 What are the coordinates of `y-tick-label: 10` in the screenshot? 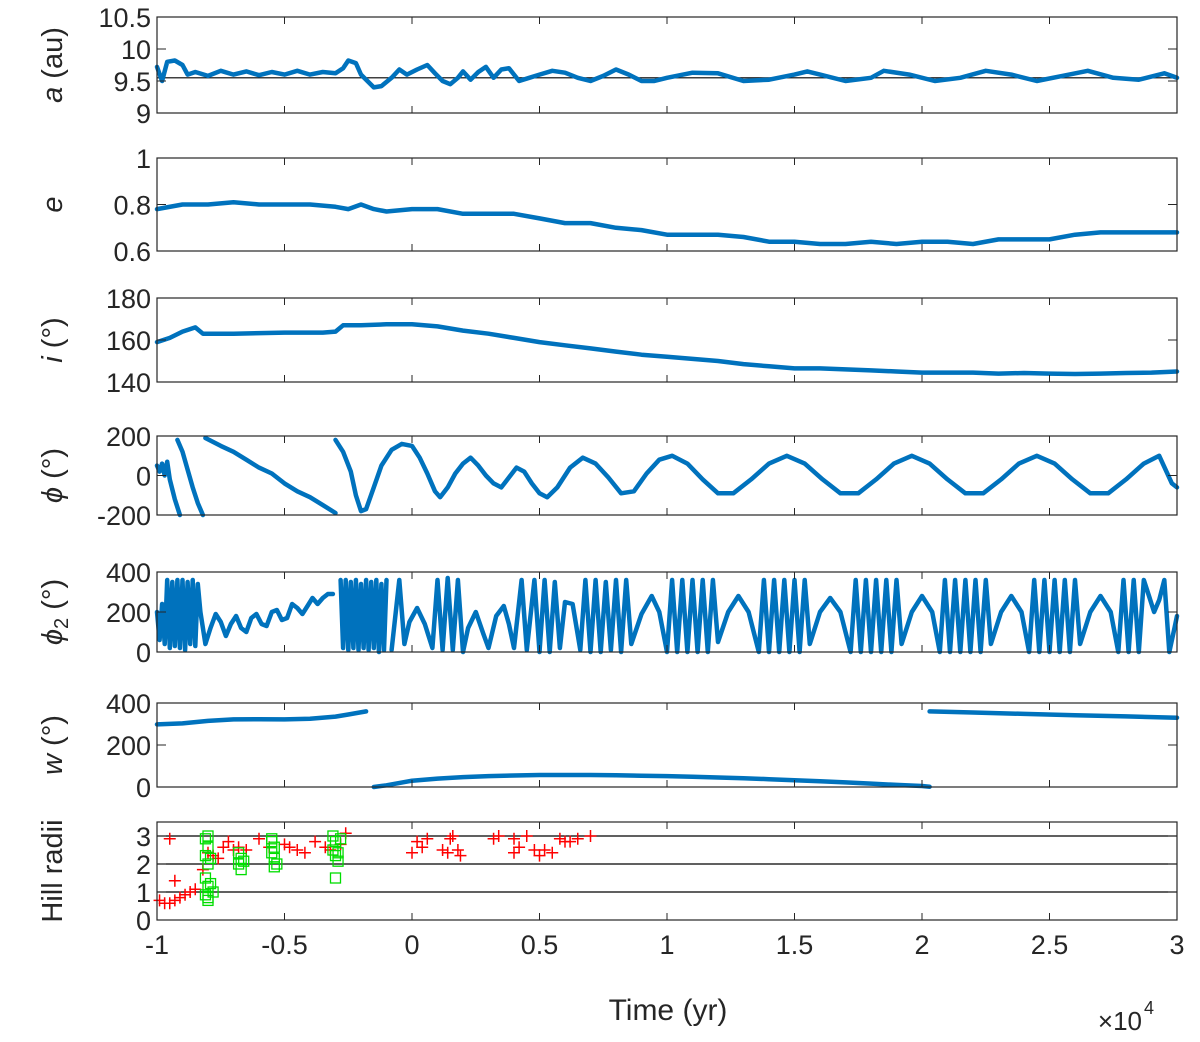 It's located at (136, 50).